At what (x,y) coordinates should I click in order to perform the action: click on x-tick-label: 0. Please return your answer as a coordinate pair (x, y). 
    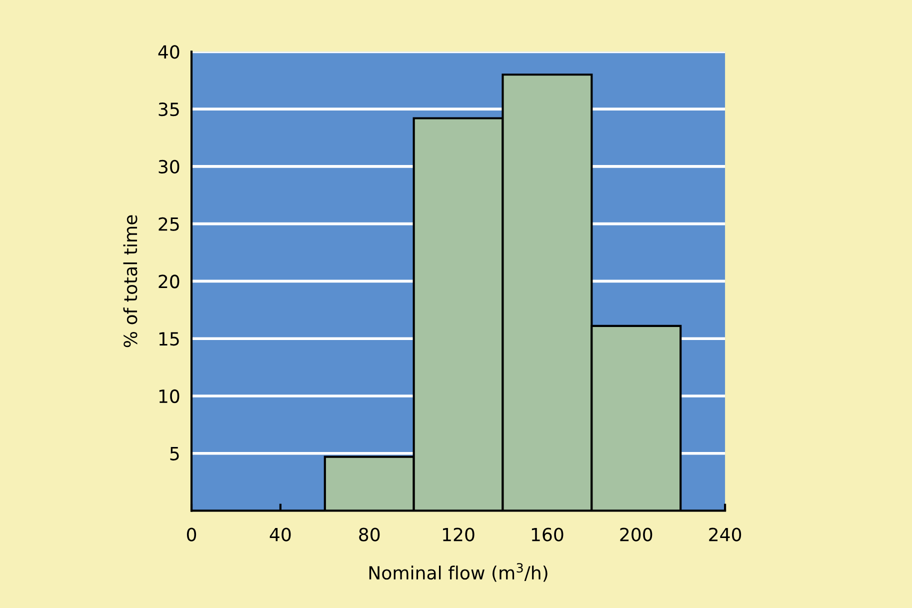
    Looking at the image, I should click on (191, 535).